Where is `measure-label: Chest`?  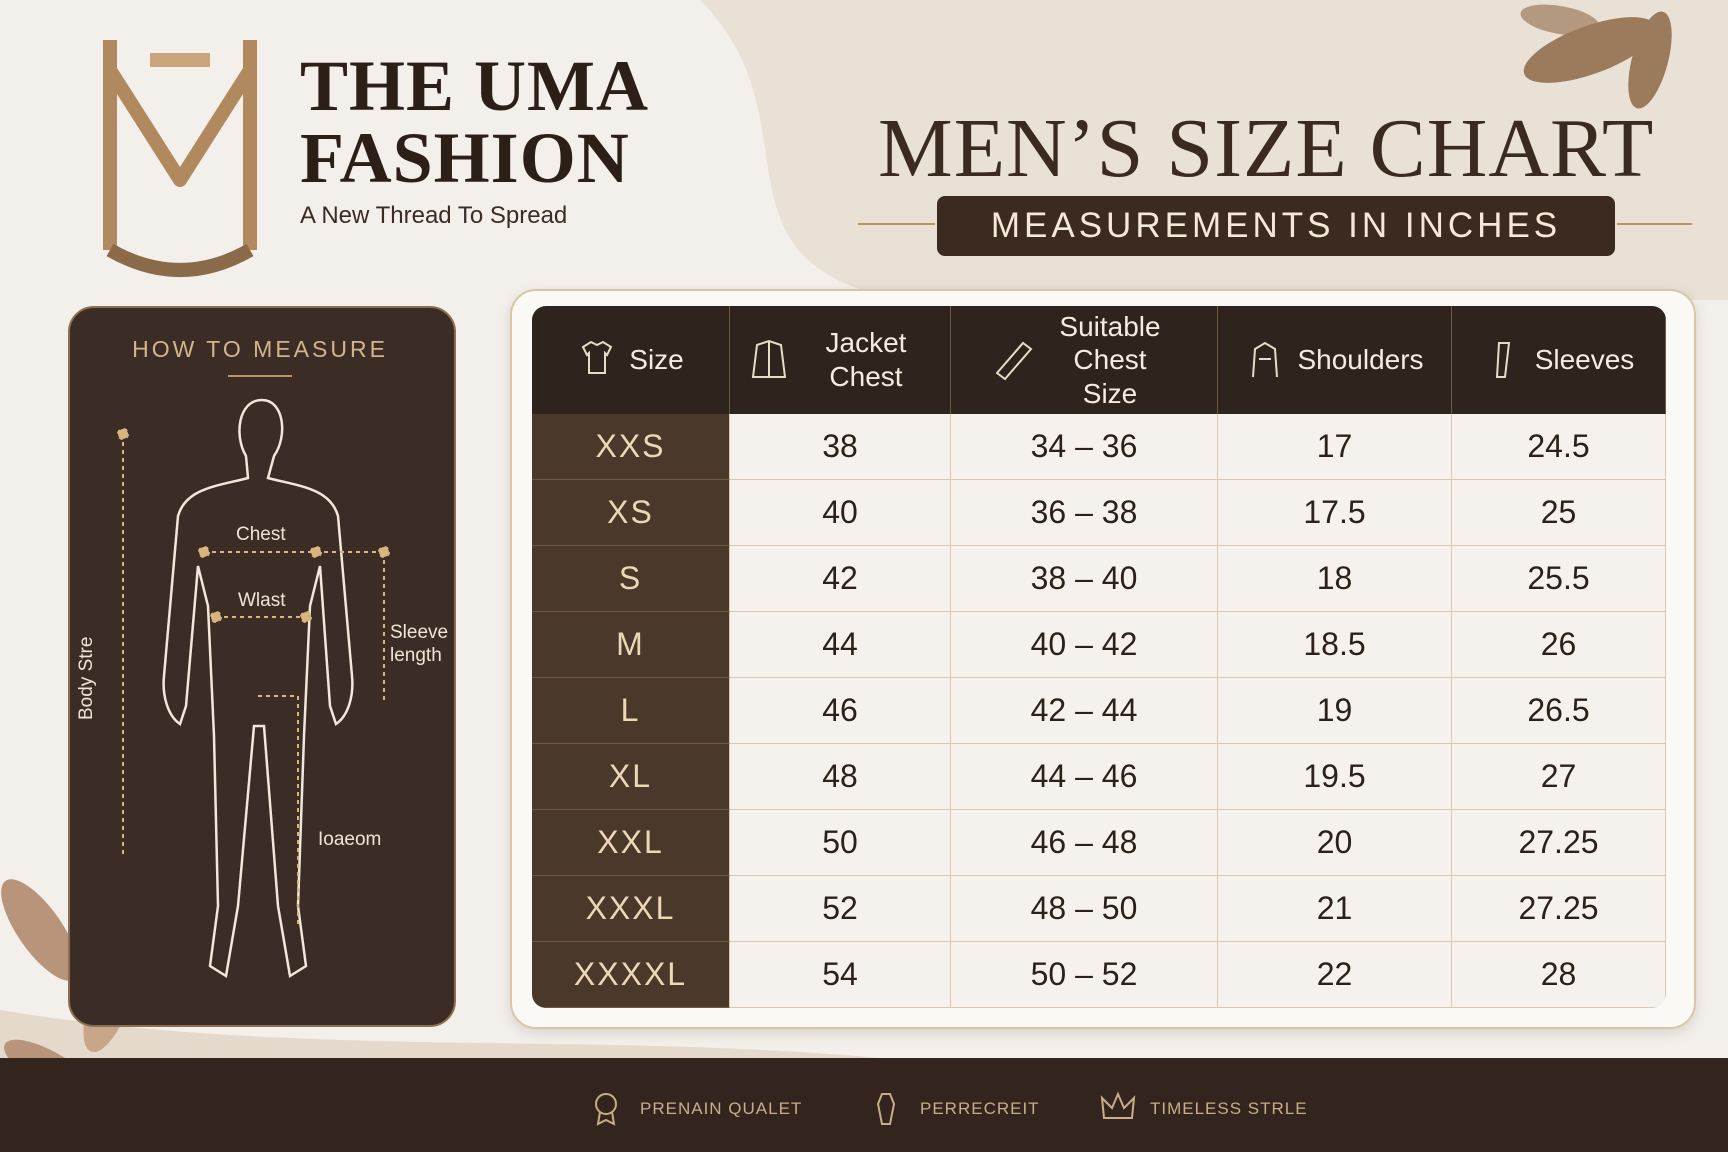
measure-label: Chest is located at coordinates (261, 534).